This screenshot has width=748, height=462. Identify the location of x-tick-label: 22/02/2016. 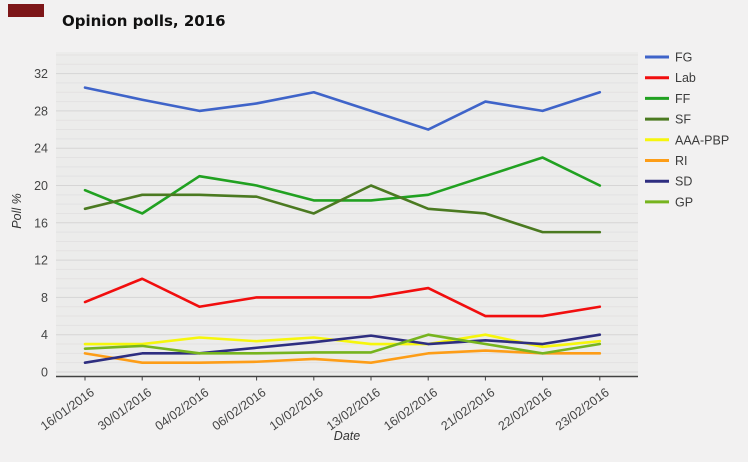
(525, 409).